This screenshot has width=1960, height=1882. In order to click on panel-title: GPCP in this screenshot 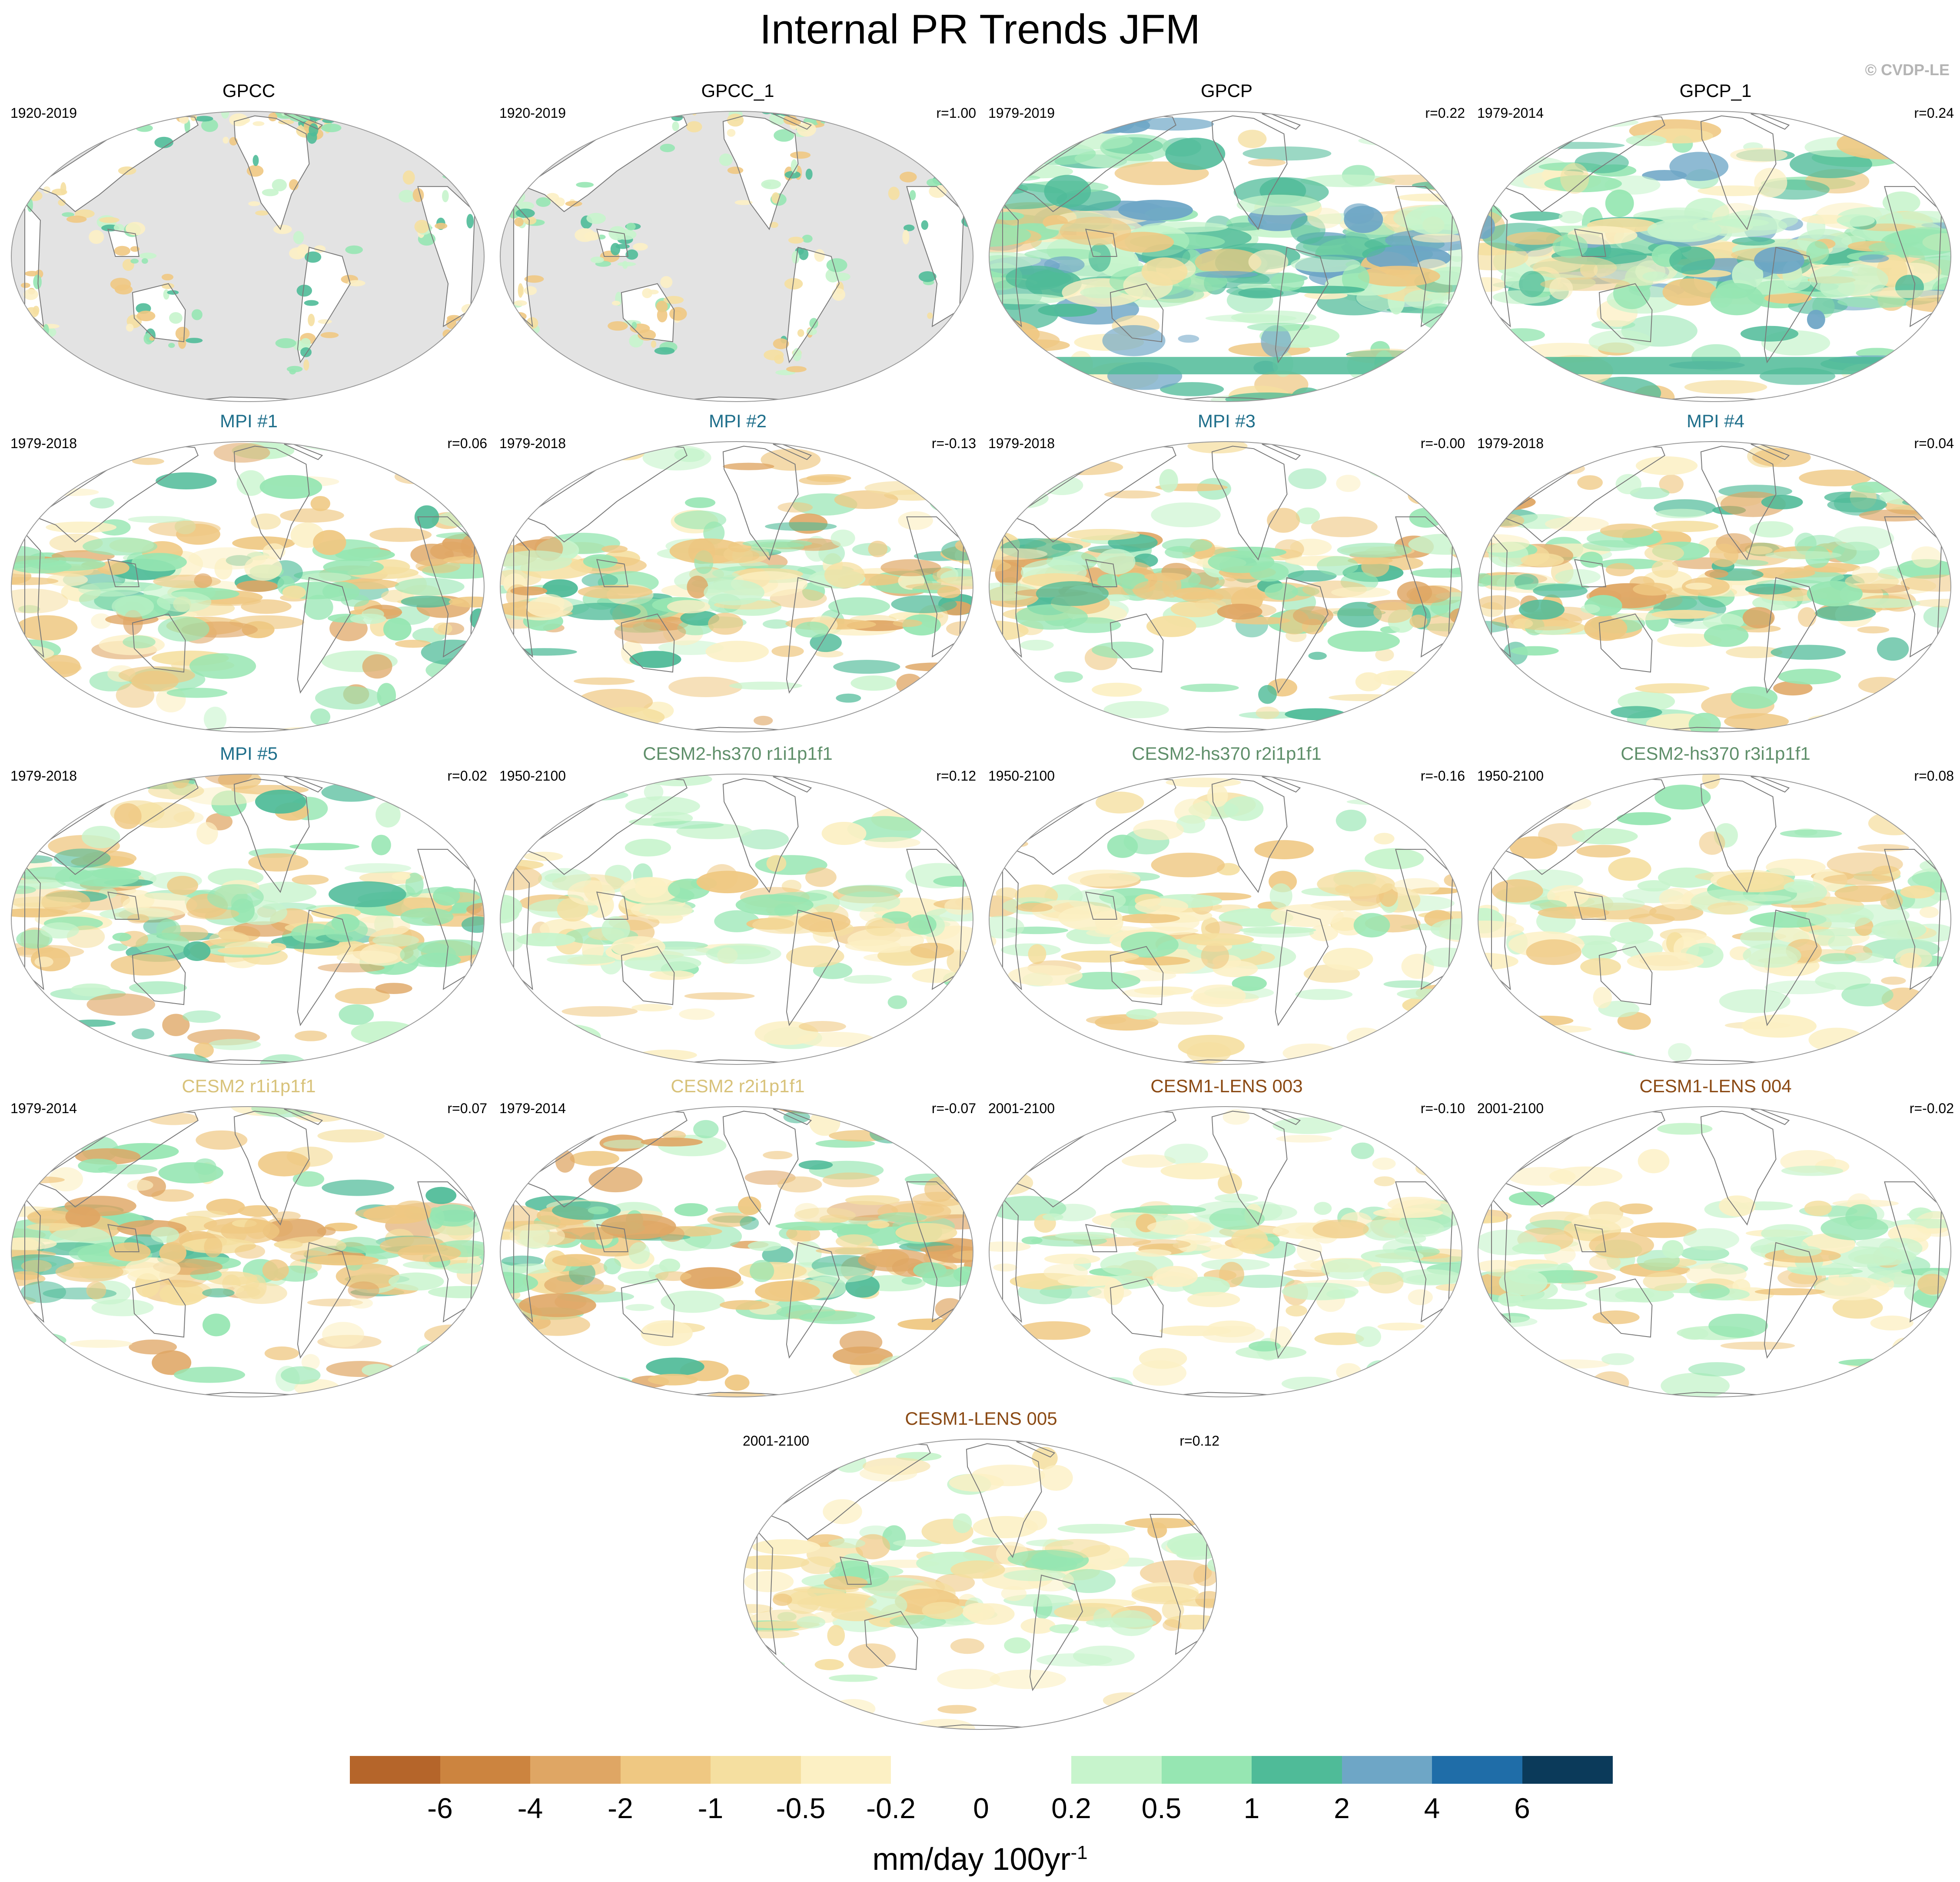, I will do `click(1226, 90)`.